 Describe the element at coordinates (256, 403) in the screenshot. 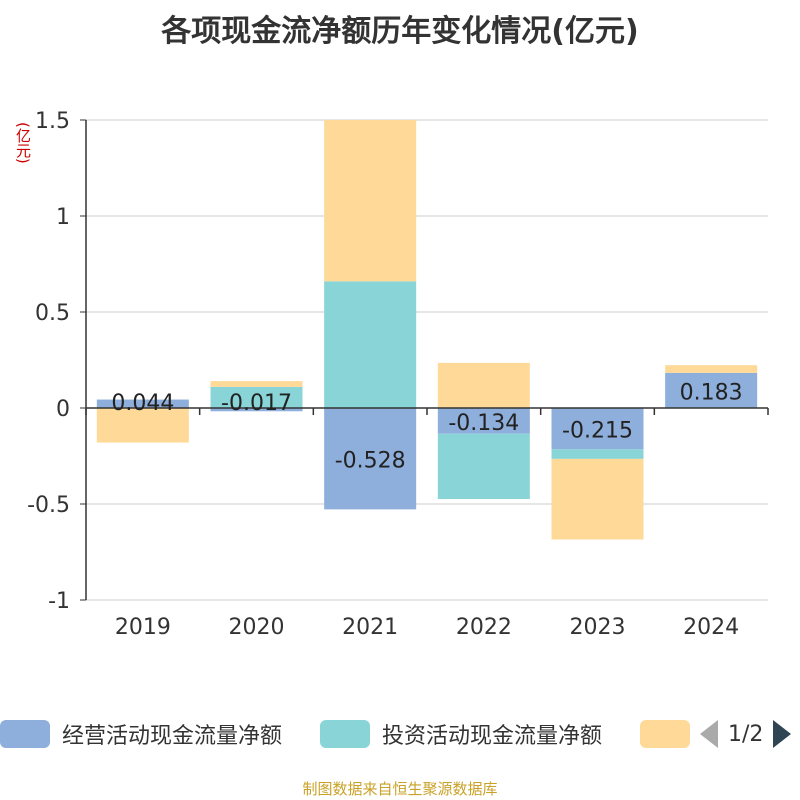

I see `data-label-2020: -0.017` at that location.